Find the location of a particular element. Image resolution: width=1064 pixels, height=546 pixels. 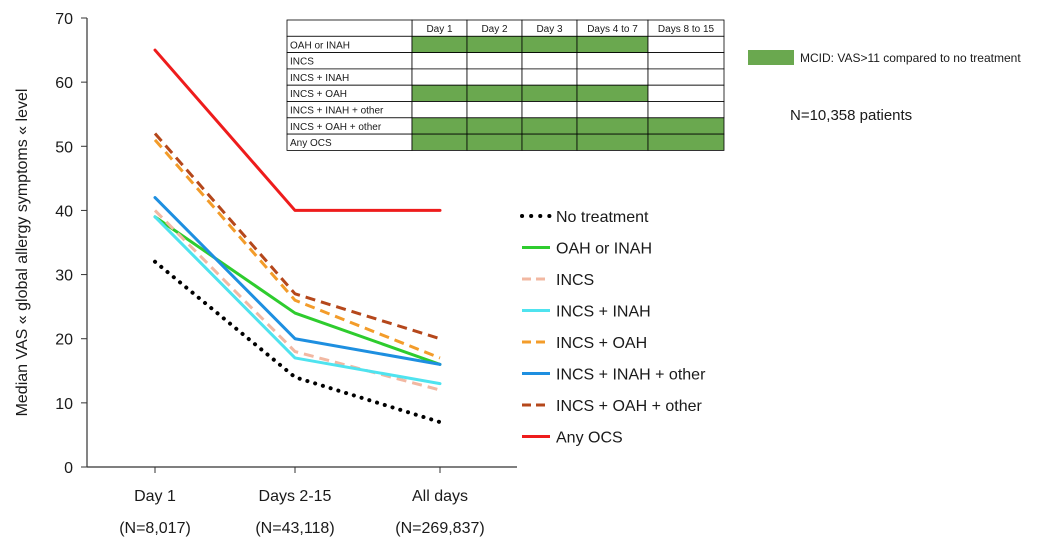

table-row-label: INCS + OAH is located at coordinates (318, 94).